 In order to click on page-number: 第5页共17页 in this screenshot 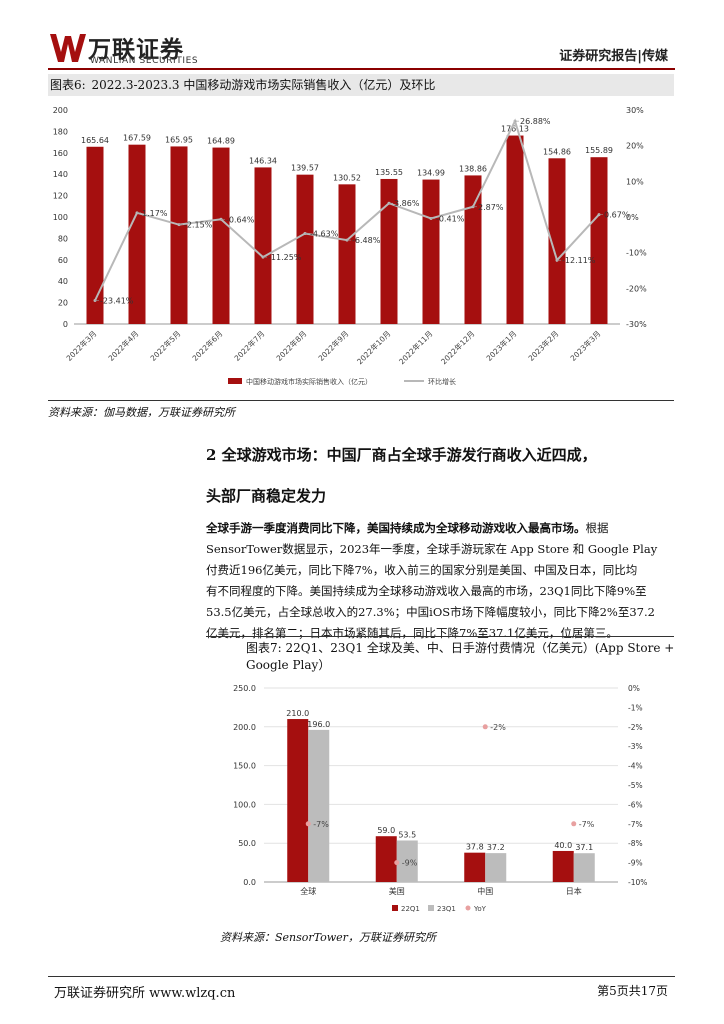, I will do `click(632, 991)`.